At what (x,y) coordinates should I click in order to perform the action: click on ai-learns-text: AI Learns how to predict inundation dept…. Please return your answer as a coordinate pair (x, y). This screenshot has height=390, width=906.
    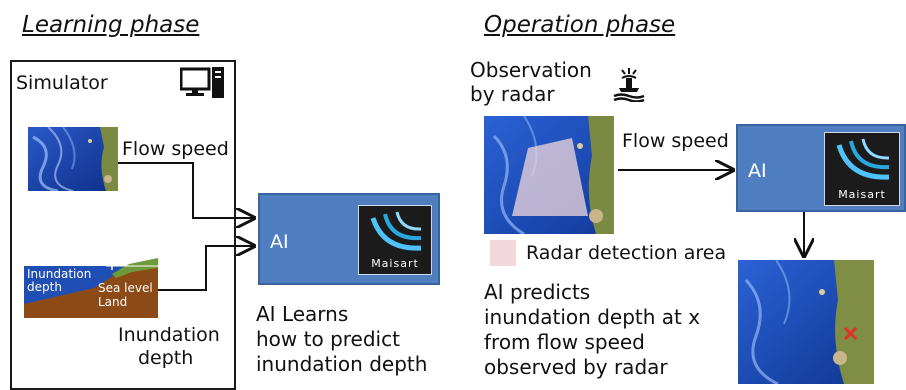
    Looking at the image, I should click on (341, 339).